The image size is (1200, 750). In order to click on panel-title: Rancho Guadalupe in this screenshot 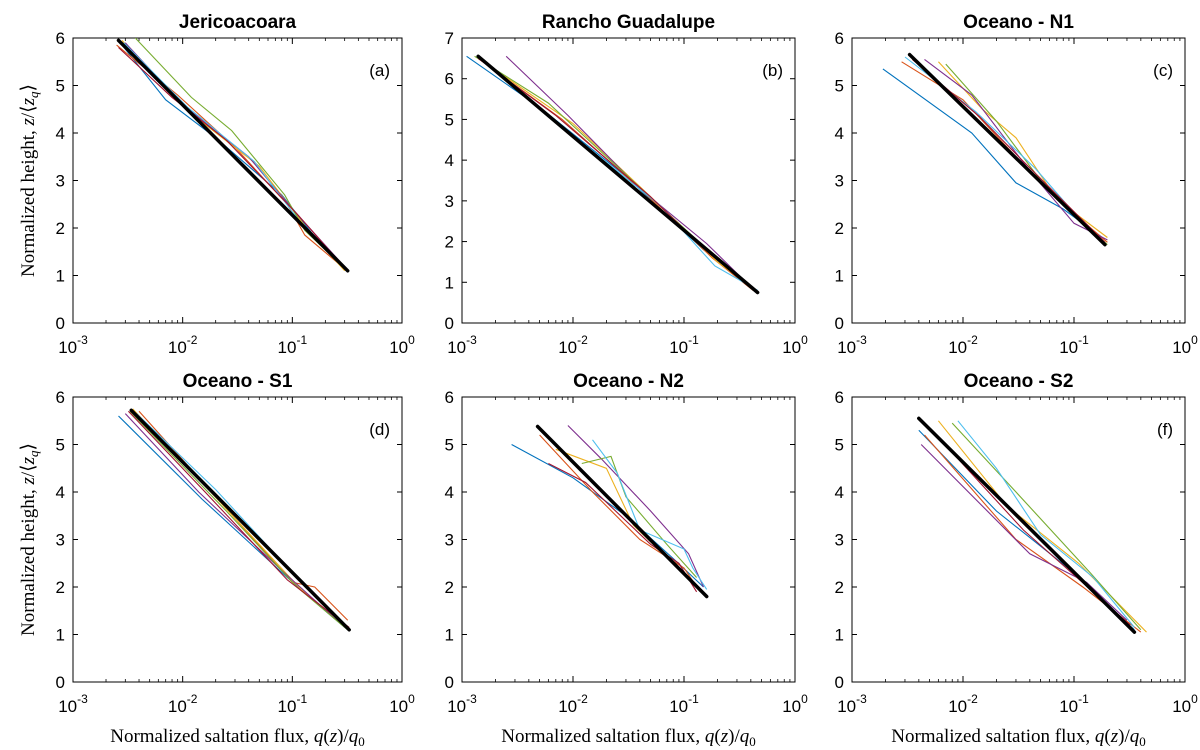, I will do `click(628, 22)`.